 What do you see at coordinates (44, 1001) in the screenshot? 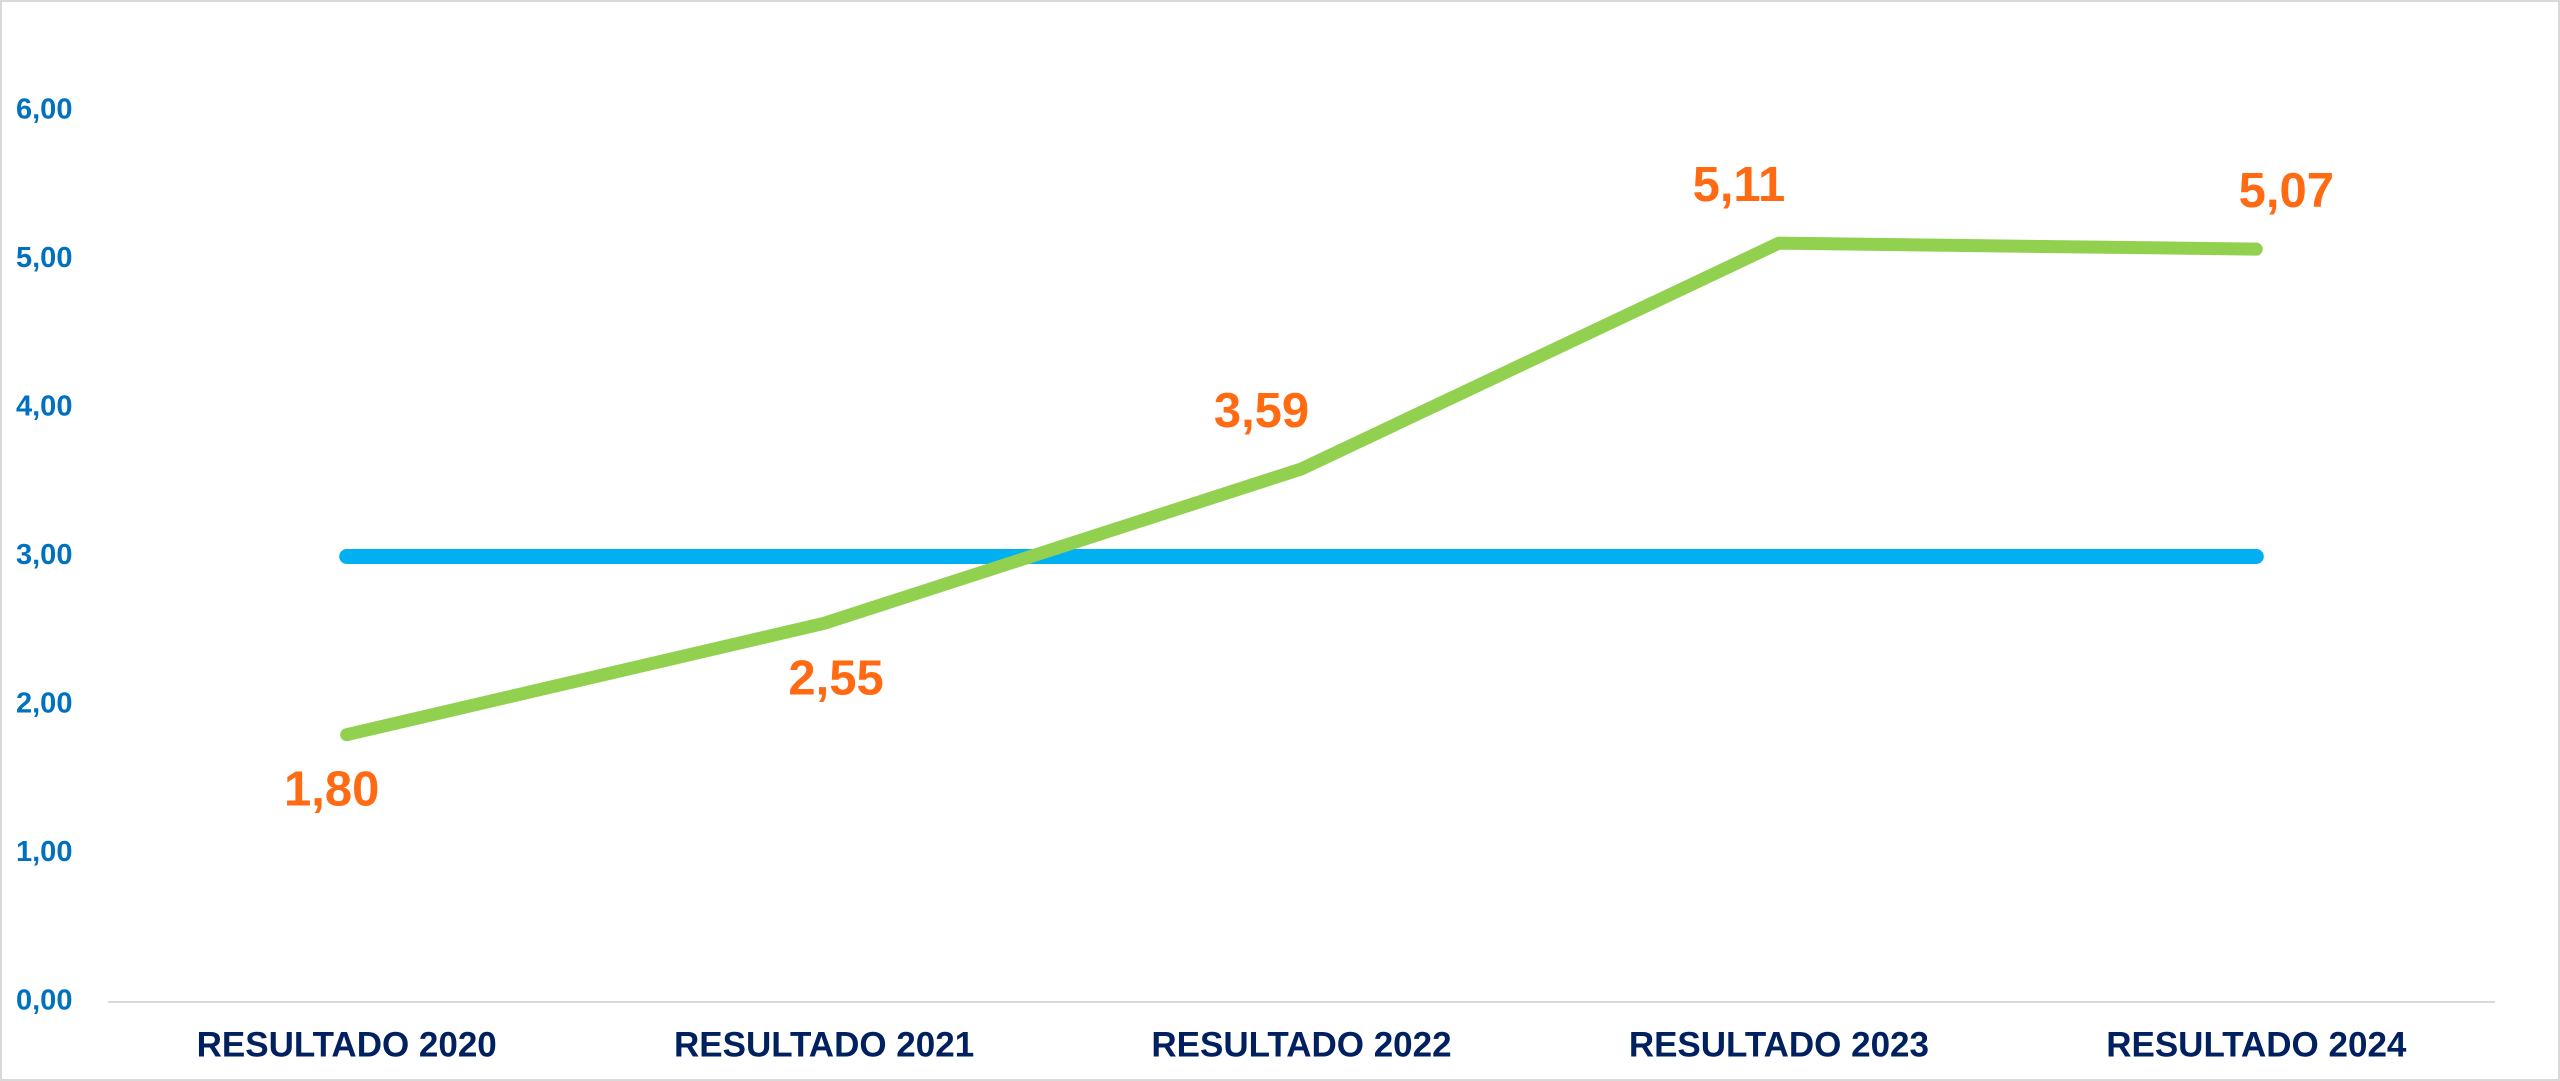
I see `y-tick-label: 0,00` at bounding box center [44, 1001].